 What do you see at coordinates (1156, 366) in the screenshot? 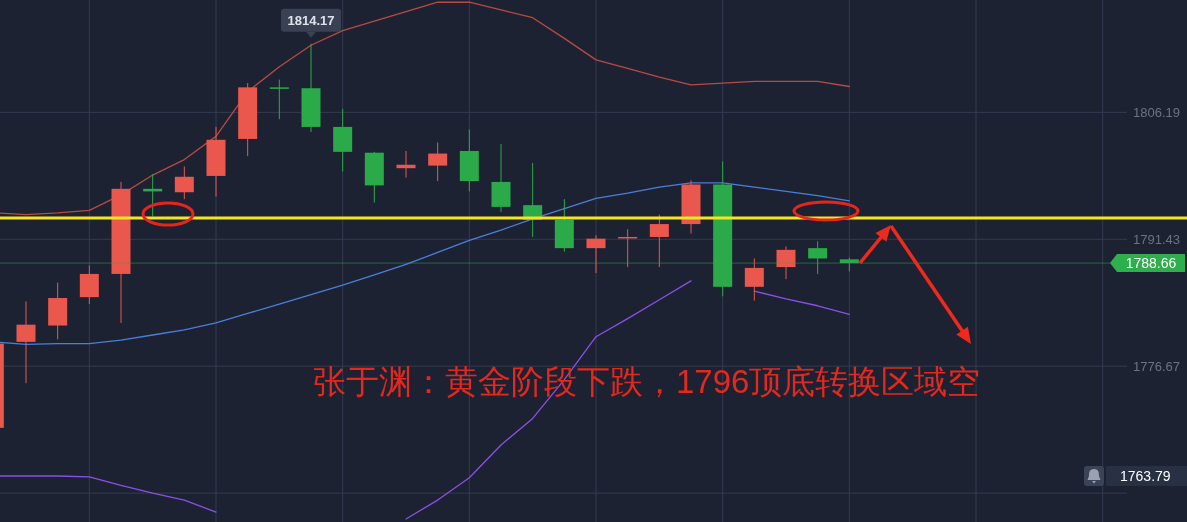
I see `y-tick-label: 1776.67` at bounding box center [1156, 366].